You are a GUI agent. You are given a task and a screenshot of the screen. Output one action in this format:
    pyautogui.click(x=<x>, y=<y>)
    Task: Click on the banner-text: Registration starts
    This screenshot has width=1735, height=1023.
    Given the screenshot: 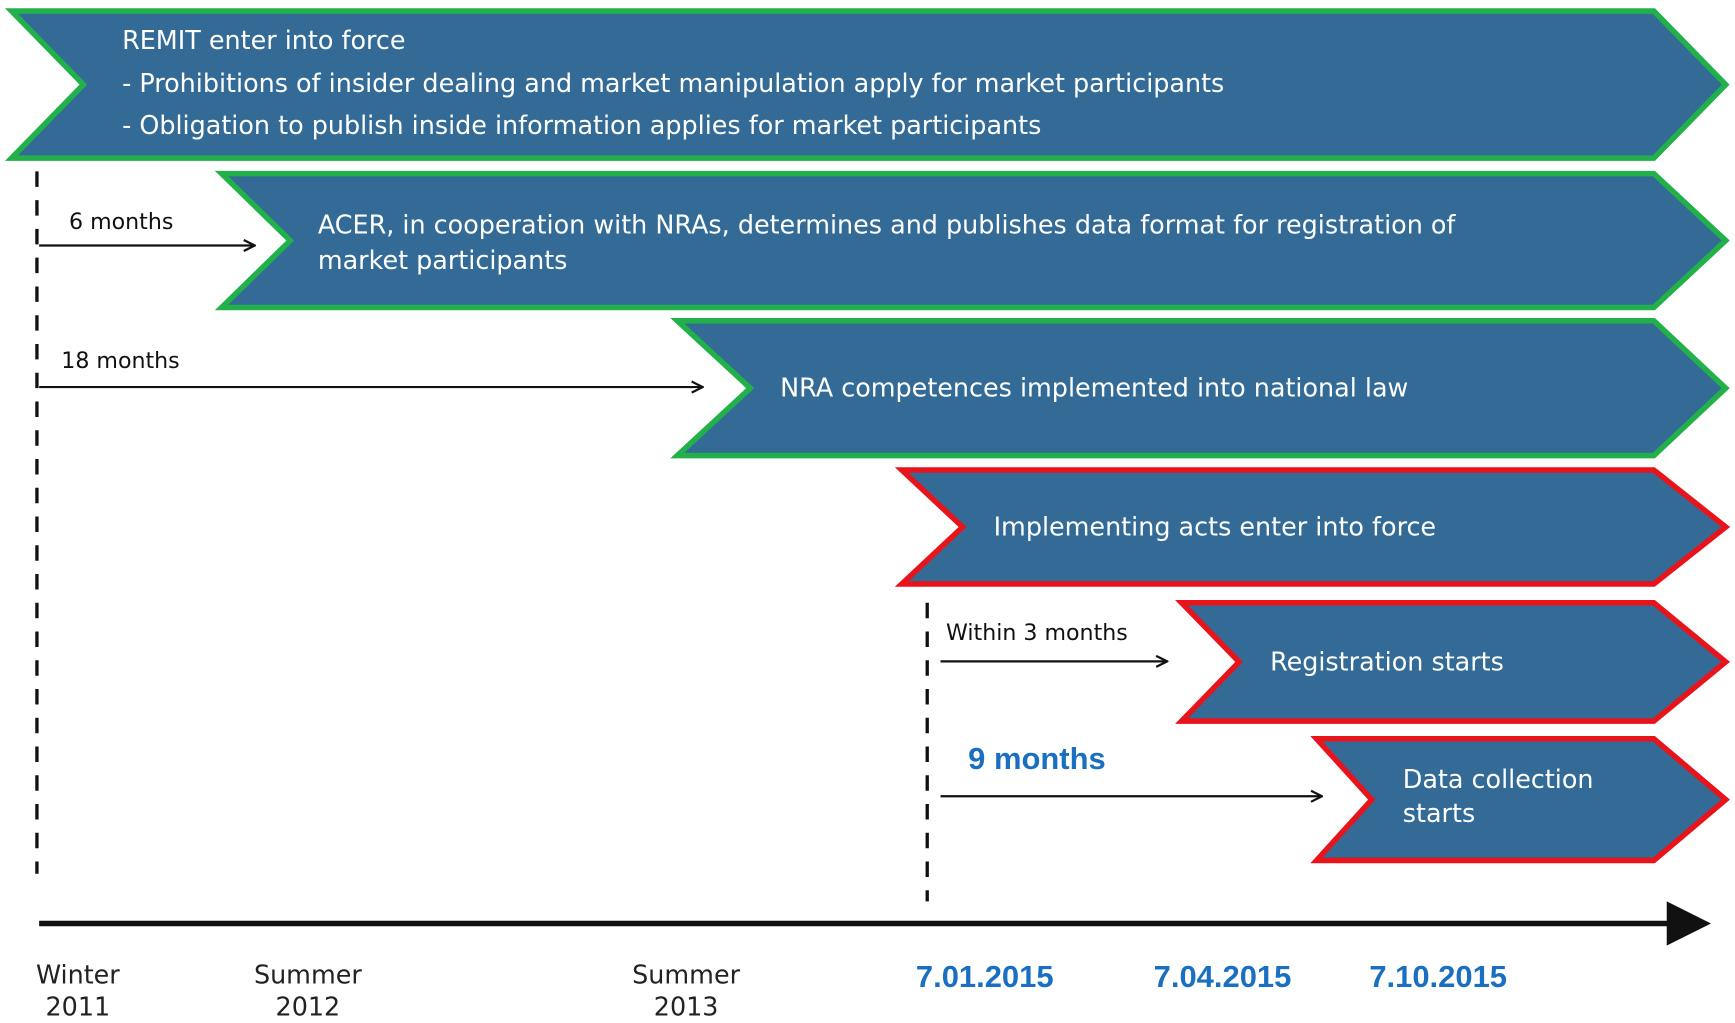 What is the action you would take?
    pyautogui.click(x=1387, y=662)
    